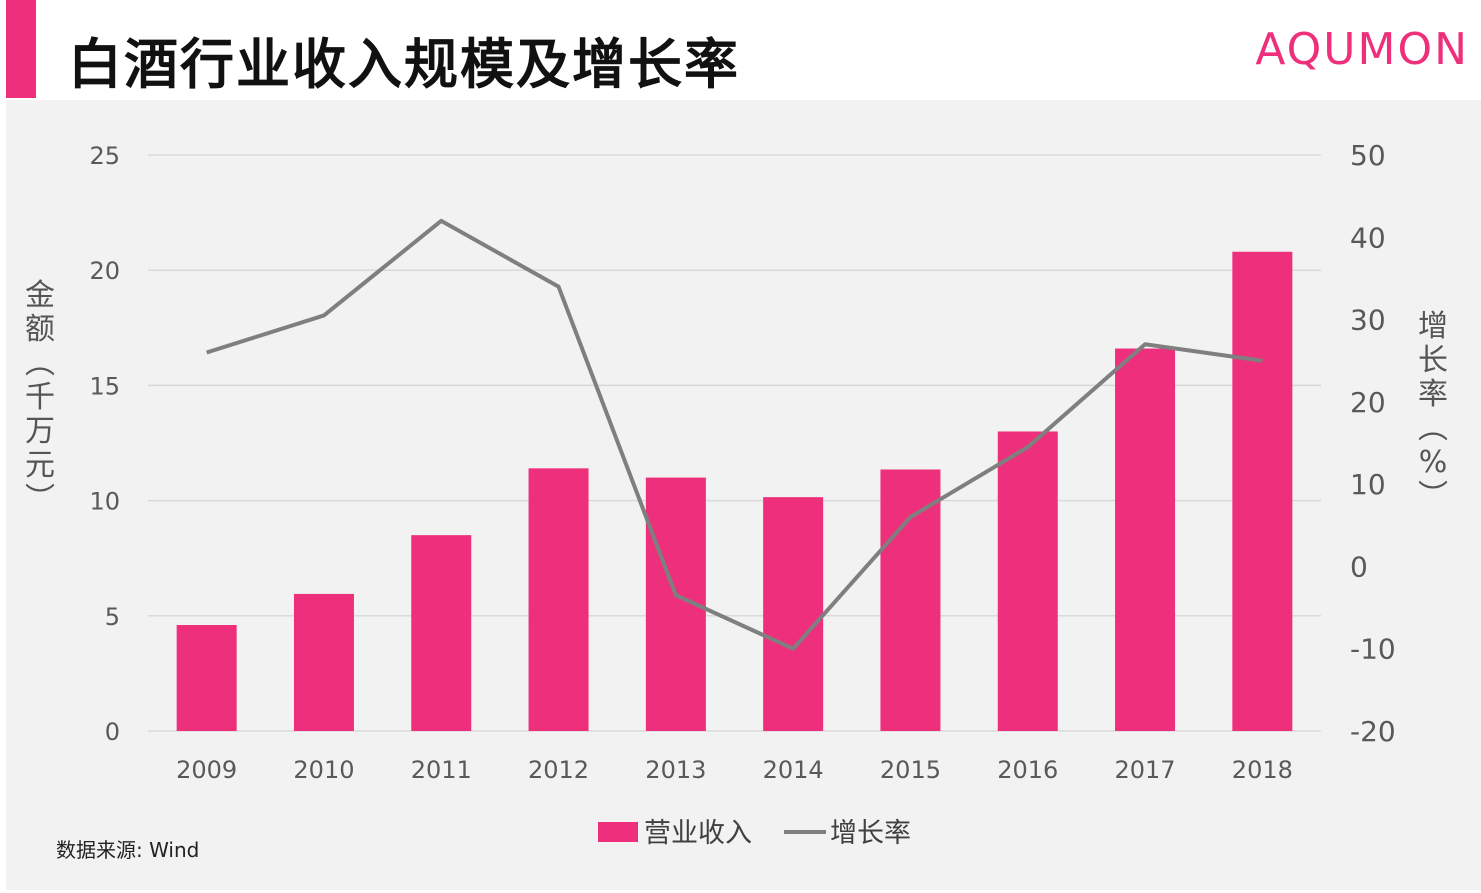  Describe the element at coordinates (1359, 566) in the screenshot. I see `right-tick-label: 0` at that location.